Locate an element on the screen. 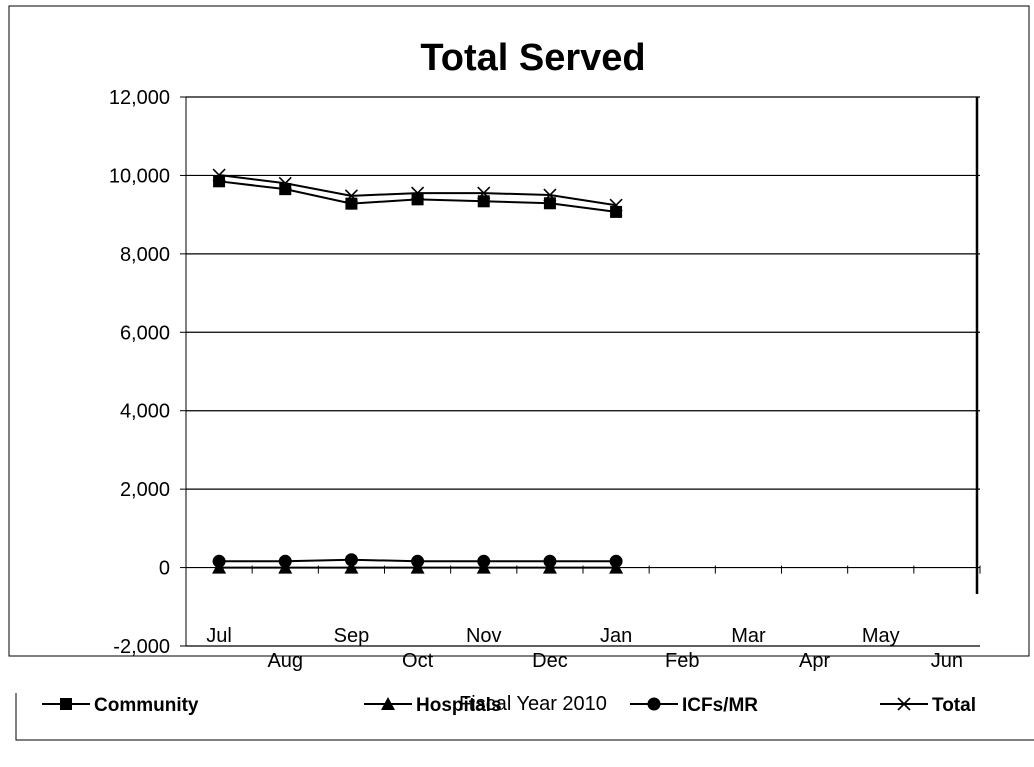  legend-item: Community is located at coordinates (120, 705).